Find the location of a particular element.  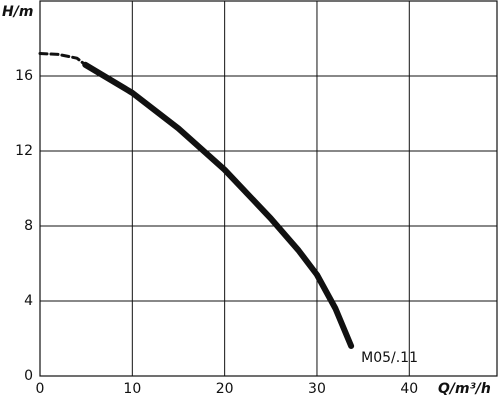

y-tick-label: 0 is located at coordinates (28, 376).